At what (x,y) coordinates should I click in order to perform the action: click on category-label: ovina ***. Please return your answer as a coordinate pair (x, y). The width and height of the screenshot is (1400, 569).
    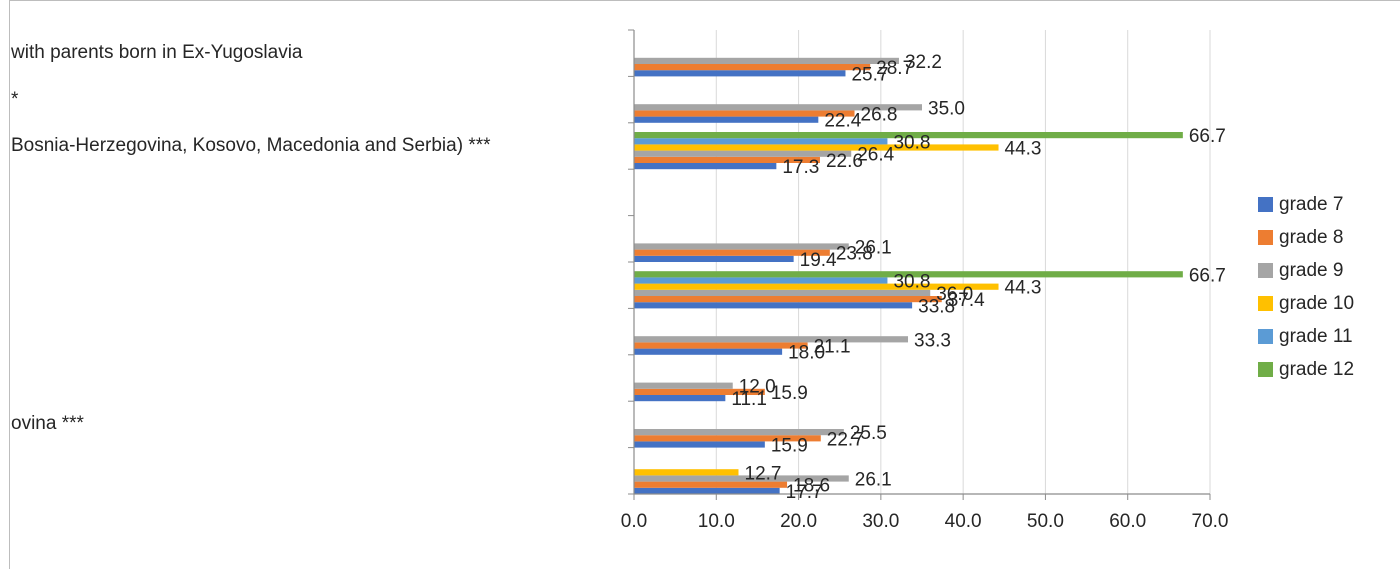
    Looking at the image, I should click on (47, 424).